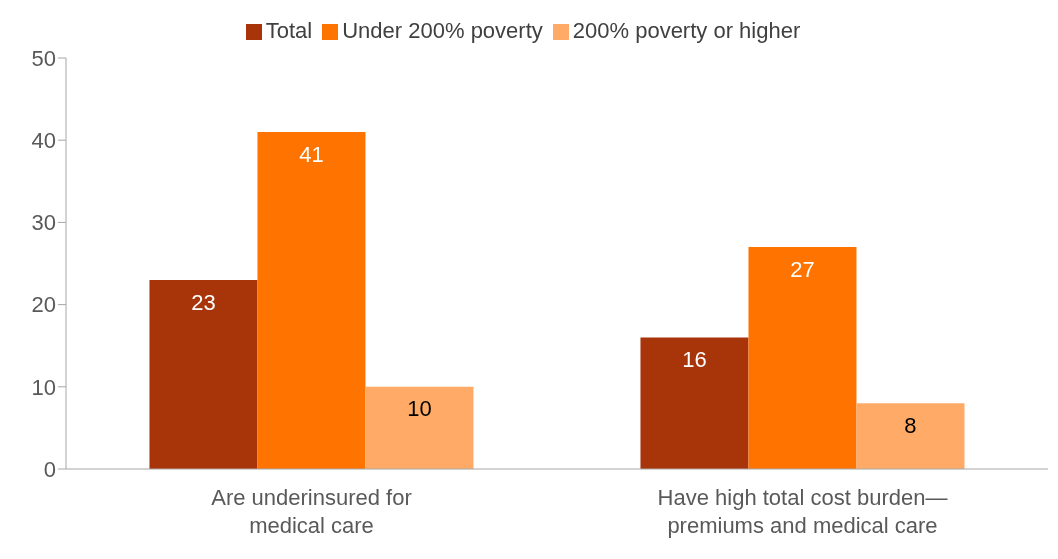 The image size is (1058, 559). What do you see at coordinates (694, 360) in the screenshot?
I see `data-label: 16` at bounding box center [694, 360].